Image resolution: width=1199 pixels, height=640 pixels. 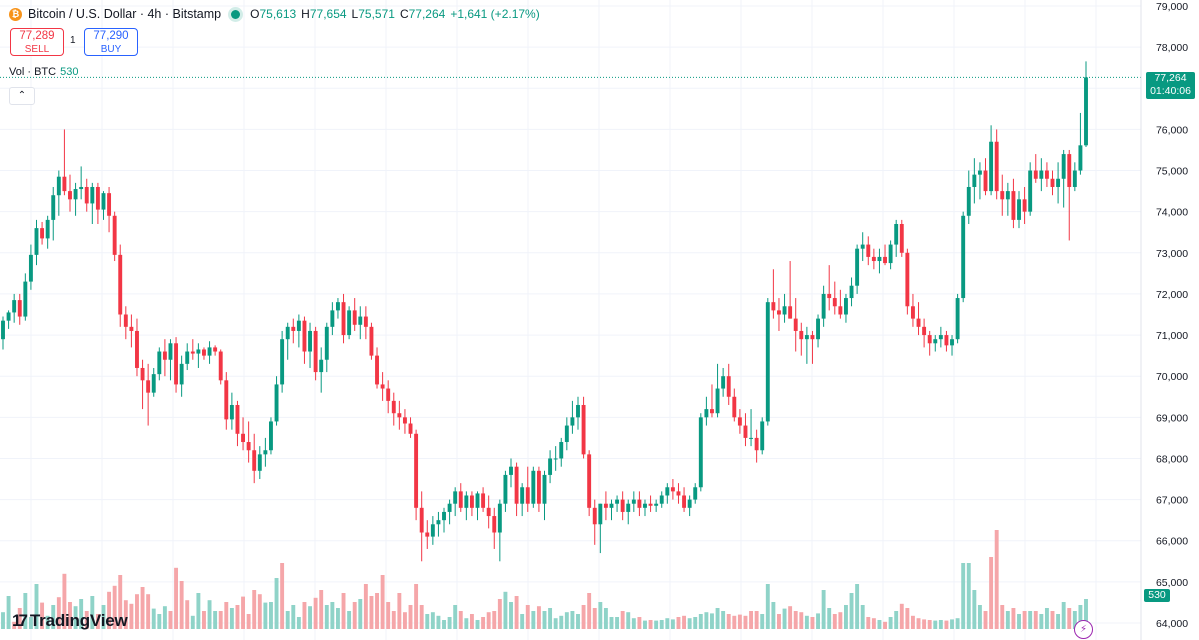 What do you see at coordinates (43, 72) in the screenshot?
I see `volume-legend: Vol · BTC 530` at bounding box center [43, 72].